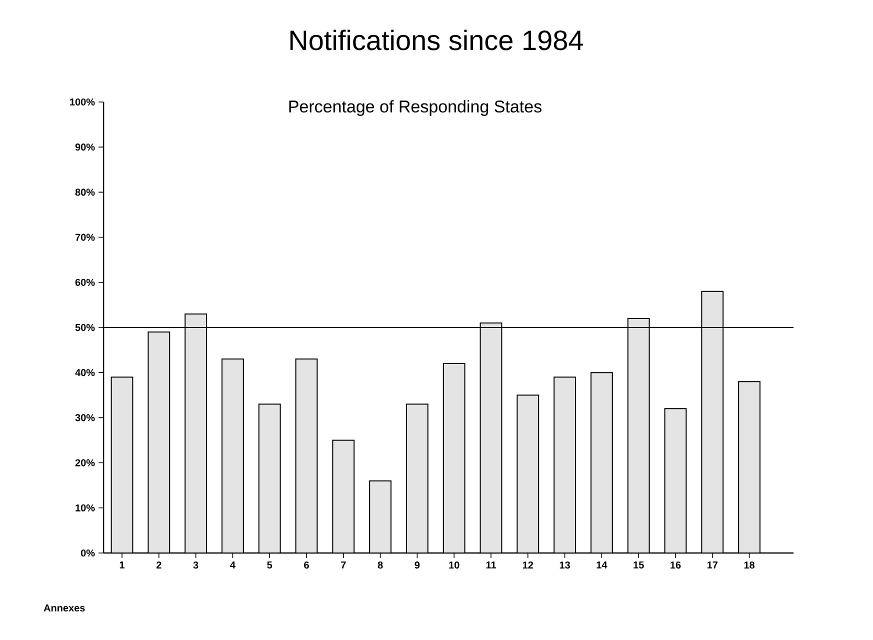 The width and height of the screenshot is (873, 640). Describe the element at coordinates (195, 565) in the screenshot. I see `x-tick-label: 3` at that location.